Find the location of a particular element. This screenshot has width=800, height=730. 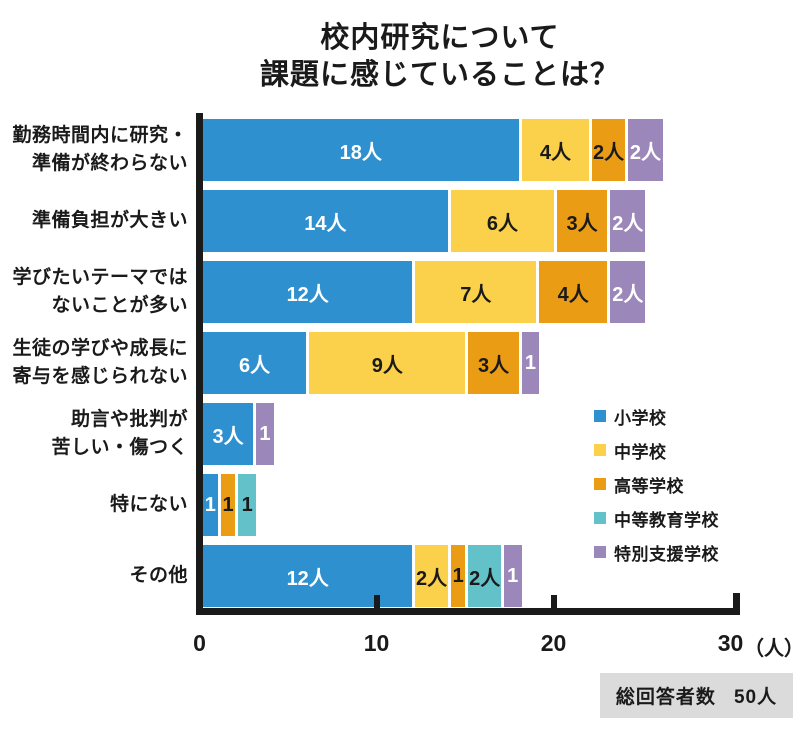

bar-segment-小学校: 18人 is located at coordinates (362, 150).